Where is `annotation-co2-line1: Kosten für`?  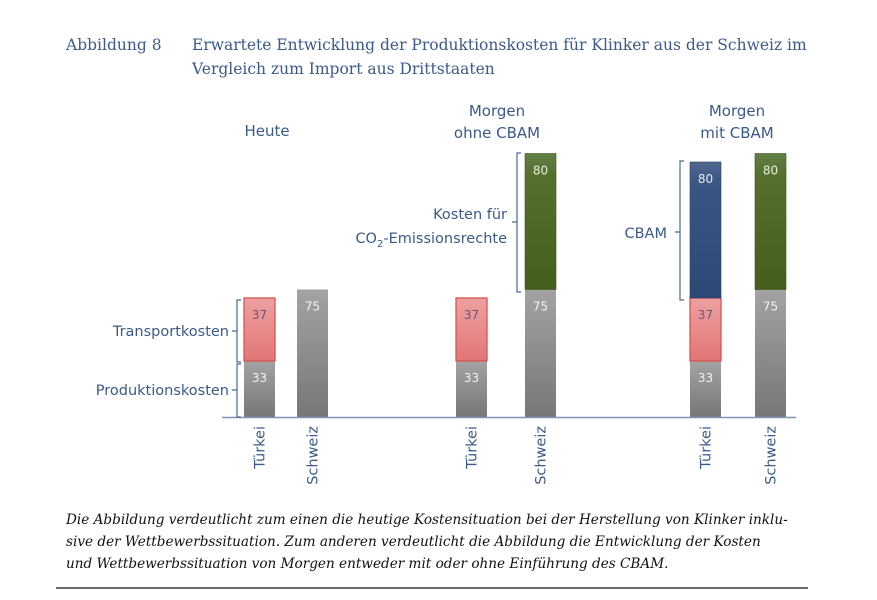
annotation-co2-line1: Kosten für is located at coordinates (470, 215).